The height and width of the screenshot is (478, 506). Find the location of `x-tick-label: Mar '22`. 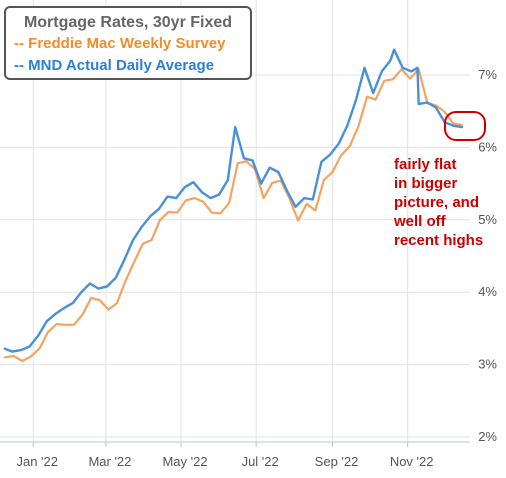

x-tick-label: Mar '22 is located at coordinates (109, 461).